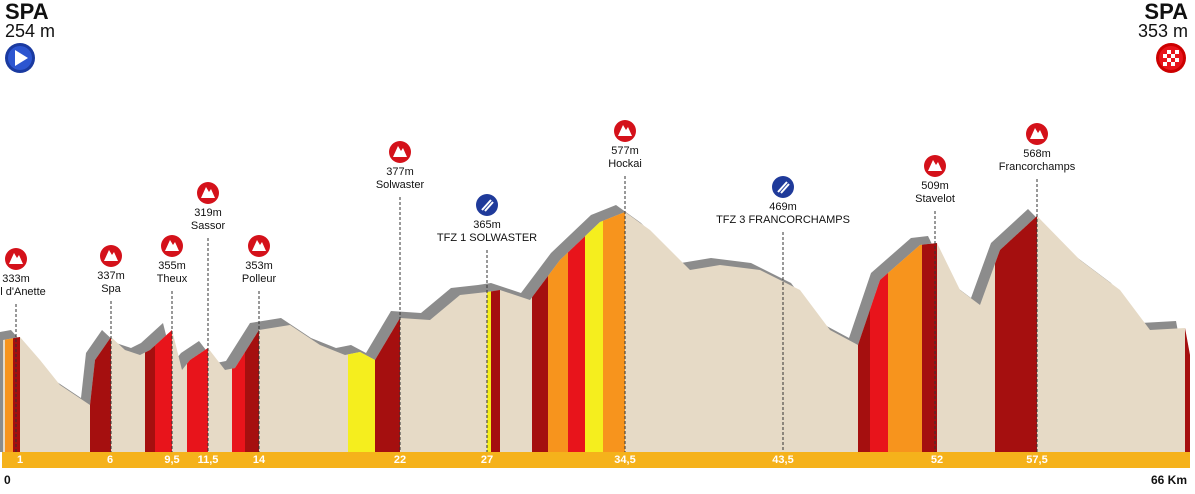  I want to click on km-marker: 34,5, so click(624, 460).